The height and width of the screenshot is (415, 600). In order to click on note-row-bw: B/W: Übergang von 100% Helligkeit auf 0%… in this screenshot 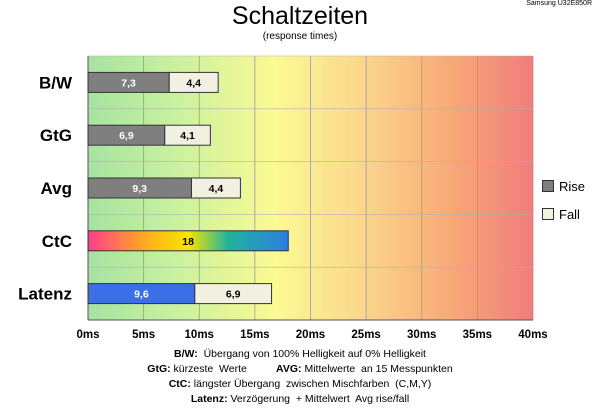, I will do `click(300, 354)`.